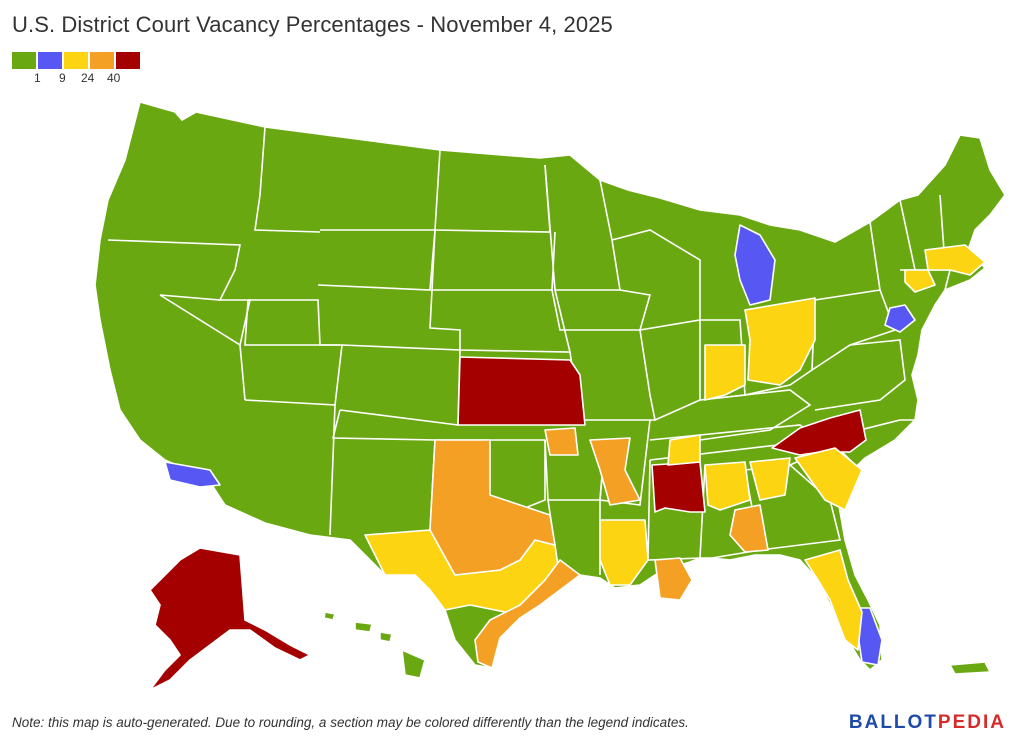 Image resolution: width=1024 pixels, height=747 pixels. Describe the element at coordinates (955, 260) in the screenshot. I see `district-massachusetts` at that location.